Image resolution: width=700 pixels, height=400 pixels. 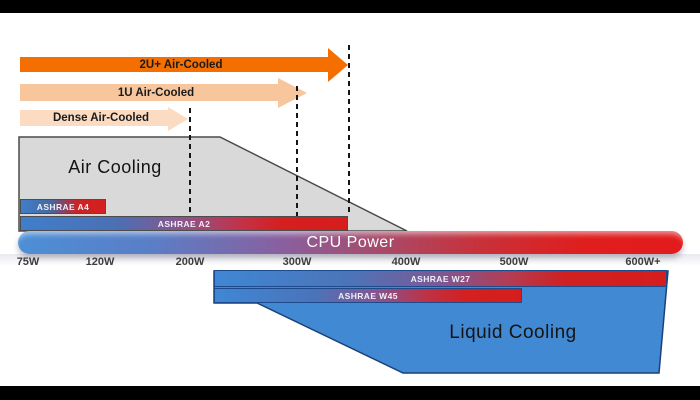 What do you see at coordinates (349, 130) in the screenshot?
I see `dashed-guide-350w` at bounding box center [349, 130].